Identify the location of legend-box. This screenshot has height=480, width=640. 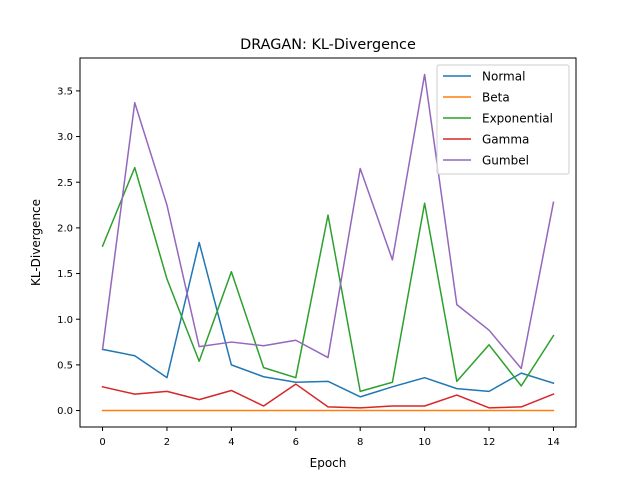
(503, 119).